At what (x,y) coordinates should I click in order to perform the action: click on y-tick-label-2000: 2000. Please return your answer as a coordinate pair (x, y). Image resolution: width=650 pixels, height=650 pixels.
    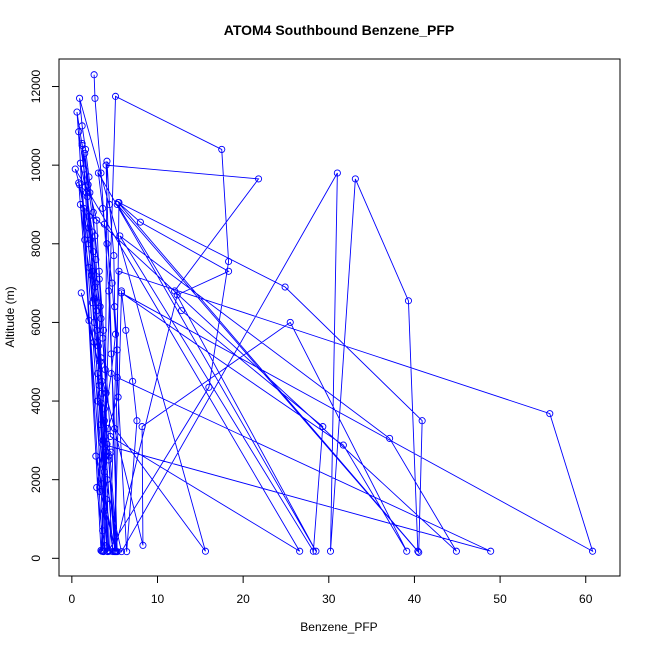
    Looking at the image, I should click on (36, 479).